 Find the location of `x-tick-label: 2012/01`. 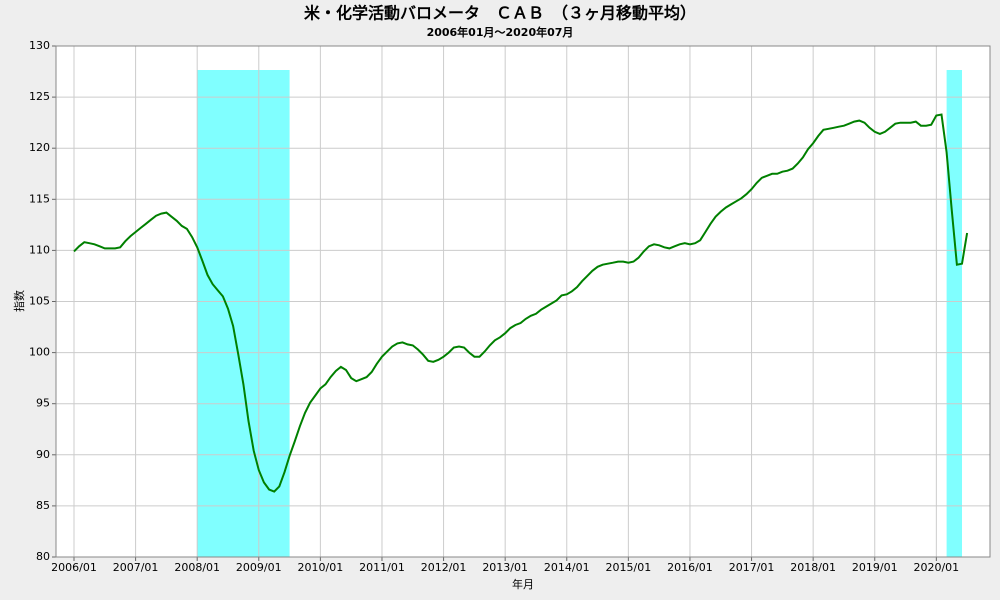

x-tick-label: 2012/01 is located at coordinates (444, 567).